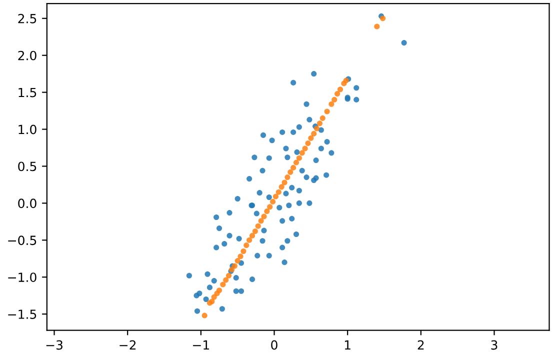 The image size is (552, 361). Describe the element at coordinates (494, 345) in the screenshot. I see `x-tick-label: 3` at that location.